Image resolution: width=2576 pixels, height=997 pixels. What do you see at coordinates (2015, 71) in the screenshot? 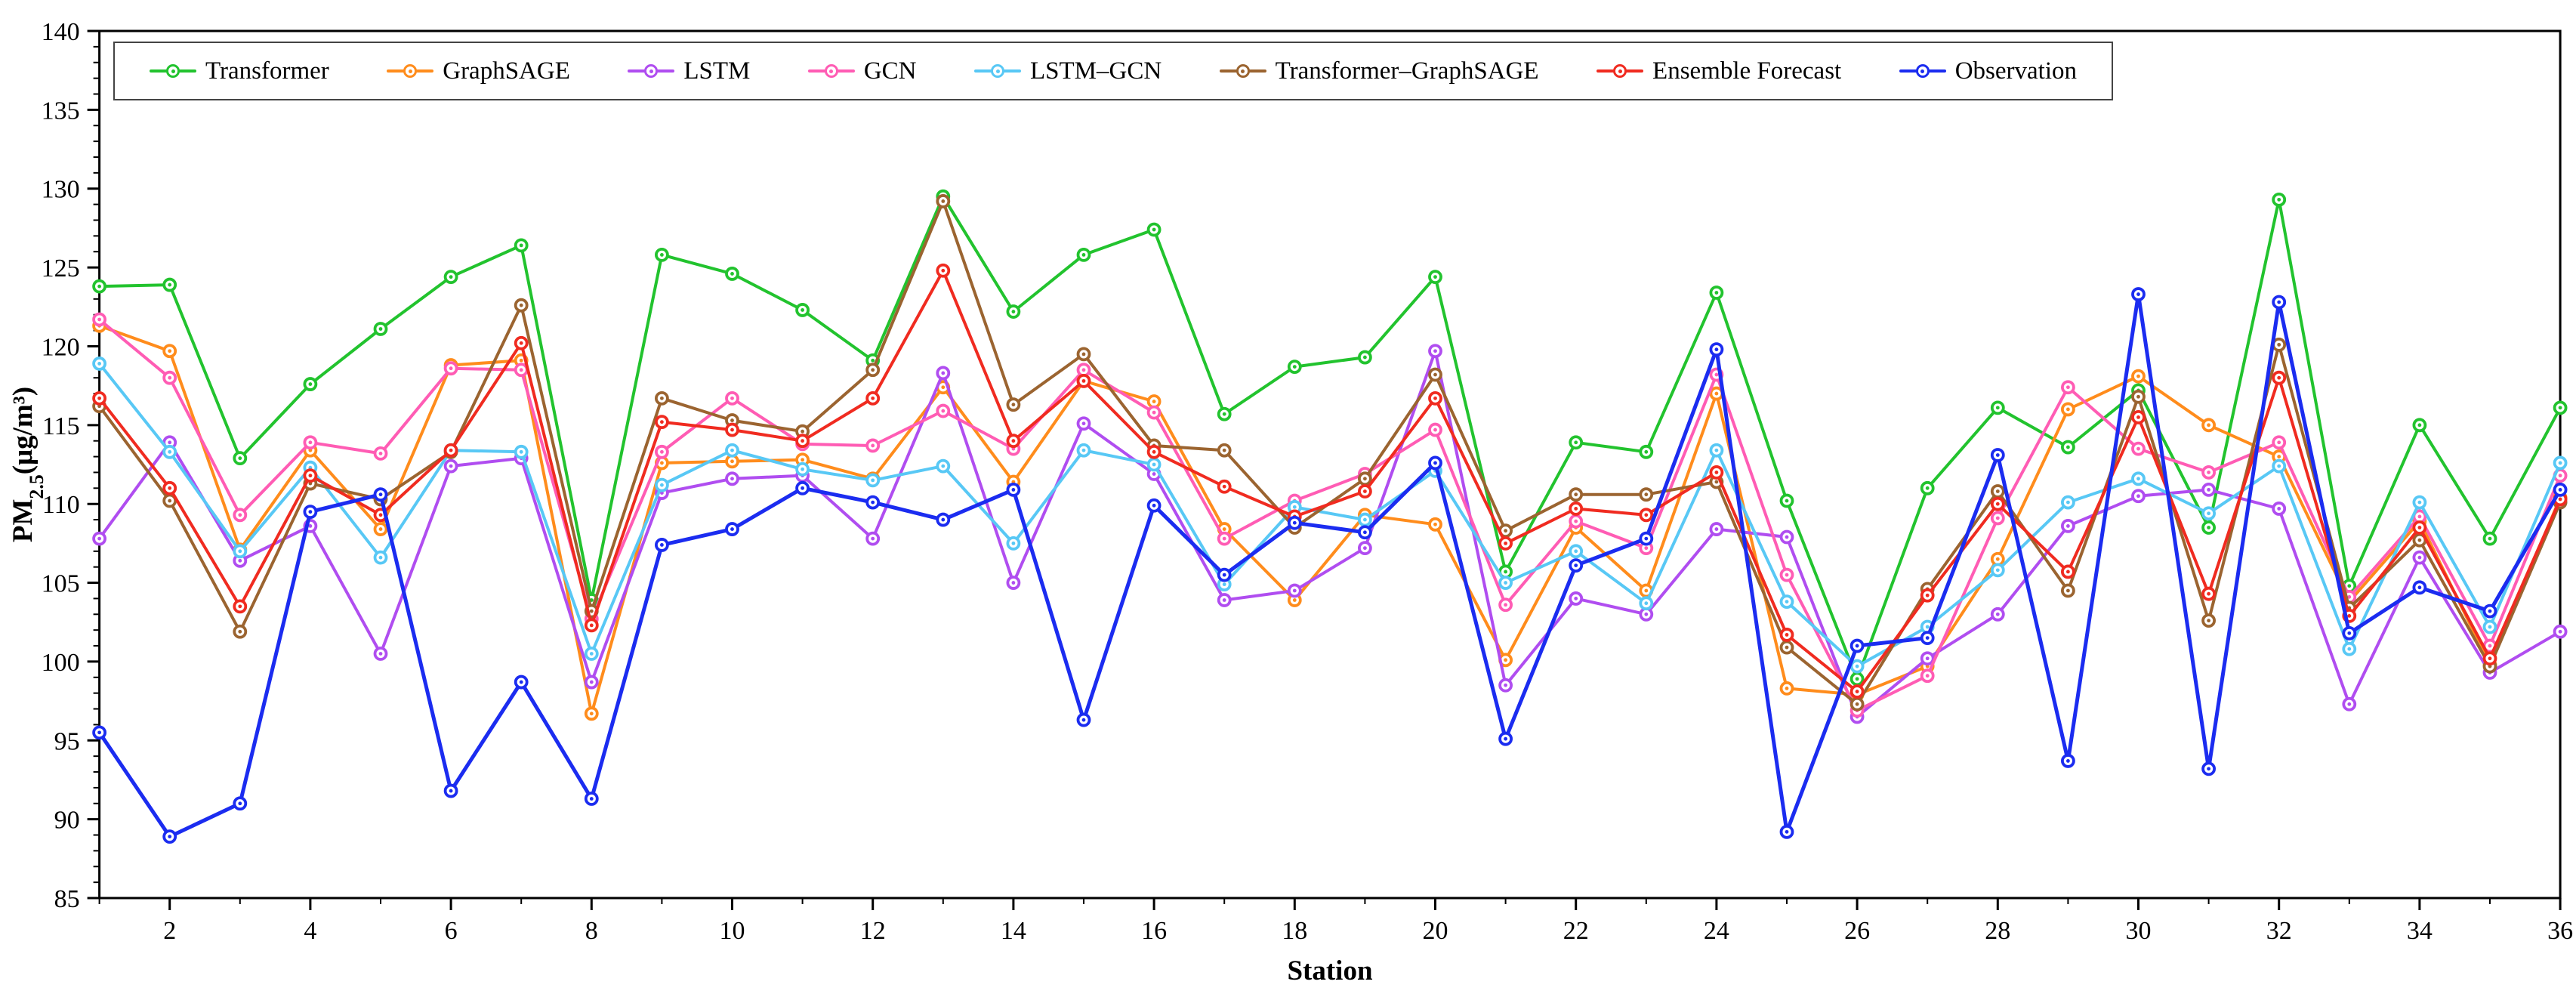
I see `legend-label-observation: Observation` at bounding box center [2015, 71].